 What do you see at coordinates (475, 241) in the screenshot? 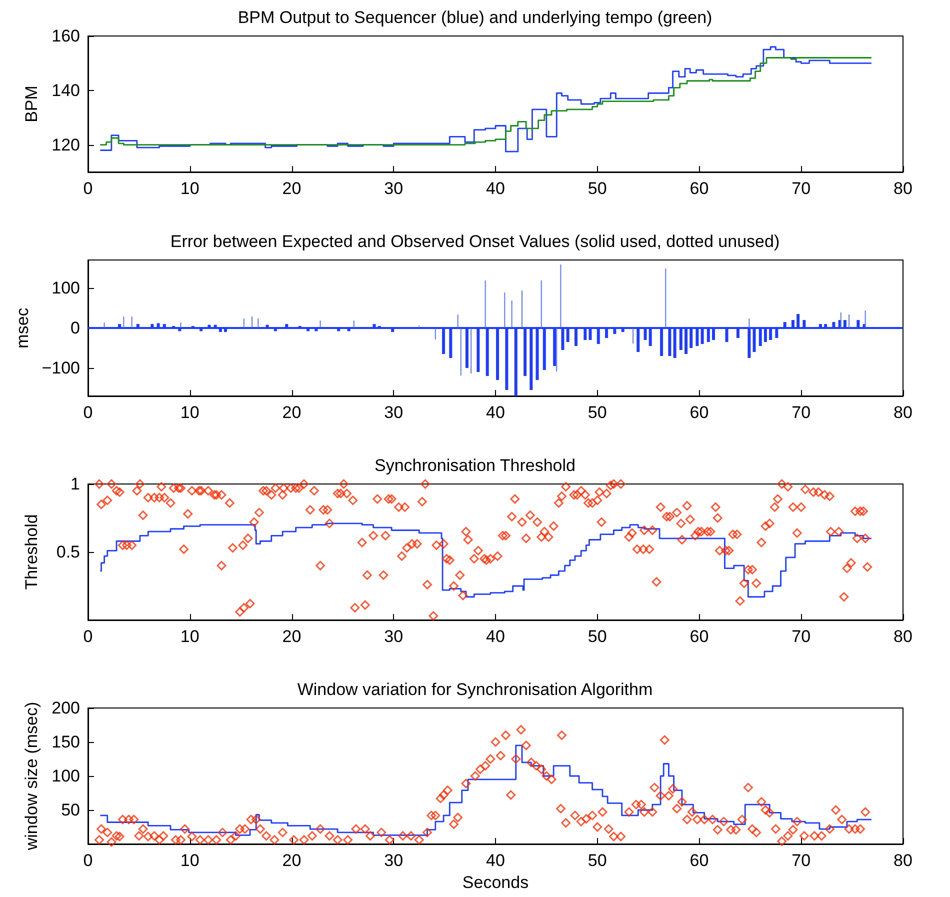
I see `chart-title: Error between Expected and Observed Onset Values (solid used, dotted unused)` at bounding box center [475, 241].